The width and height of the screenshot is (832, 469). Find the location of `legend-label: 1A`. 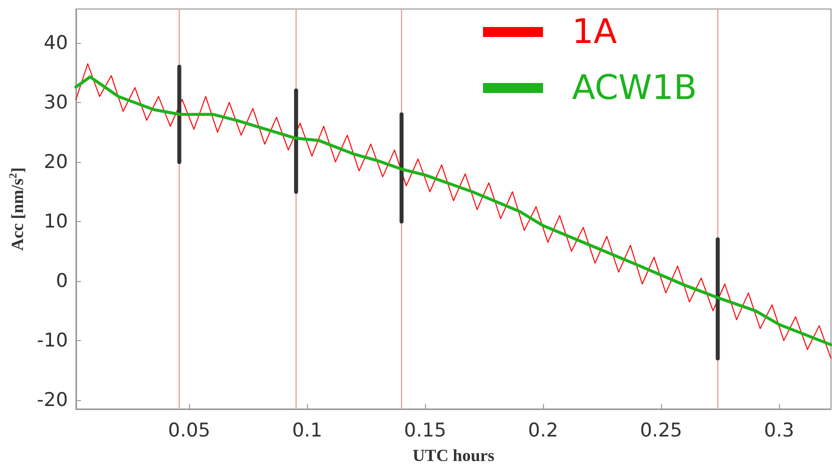

legend-label: 1A is located at coordinates (594, 32).